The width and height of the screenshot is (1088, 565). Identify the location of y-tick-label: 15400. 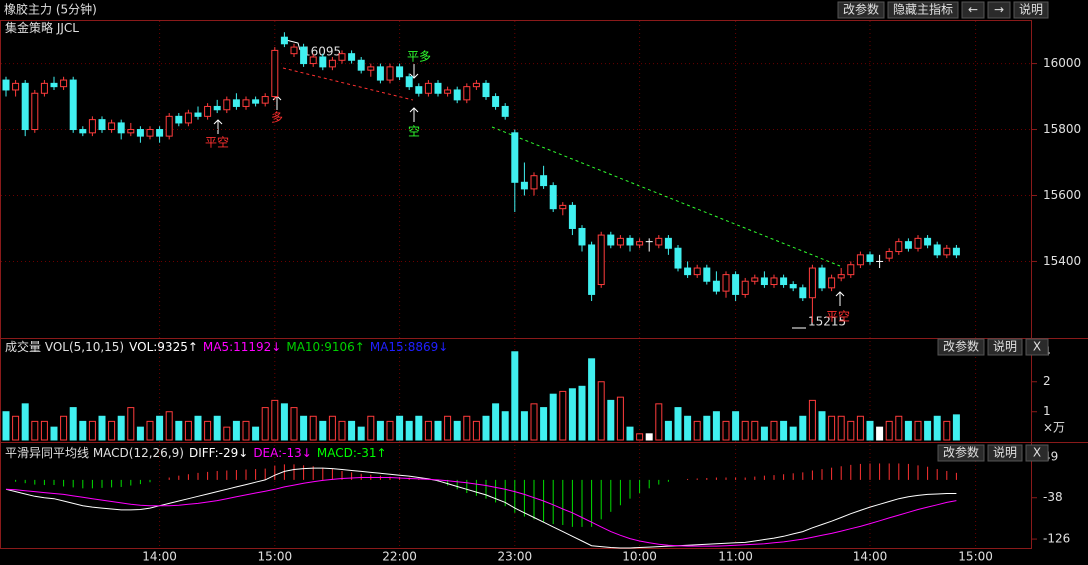
(1062, 261).